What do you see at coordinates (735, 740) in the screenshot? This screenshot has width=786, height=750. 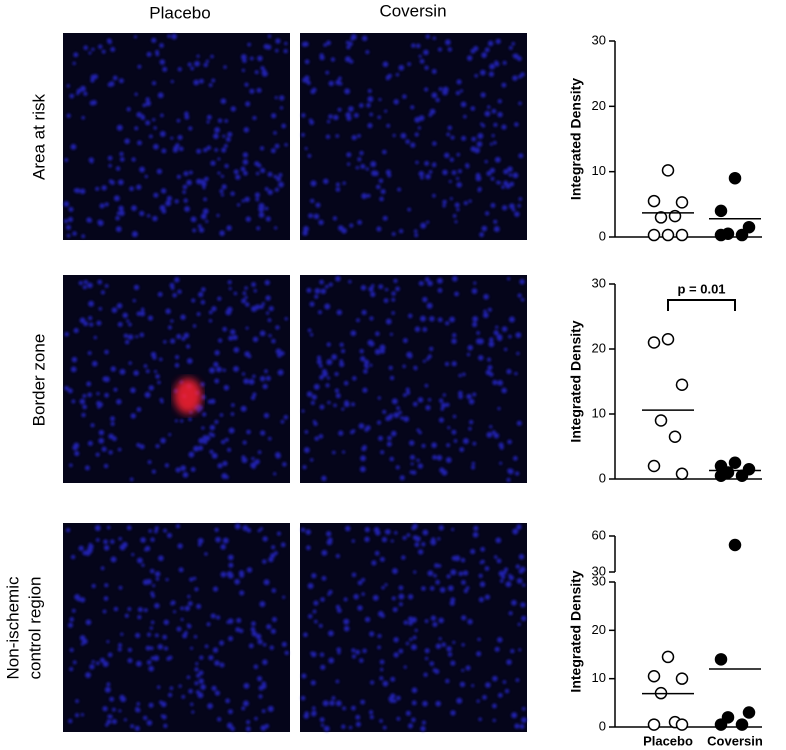 I see `x-tick-label: Coversin` at bounding box center [735, 740].